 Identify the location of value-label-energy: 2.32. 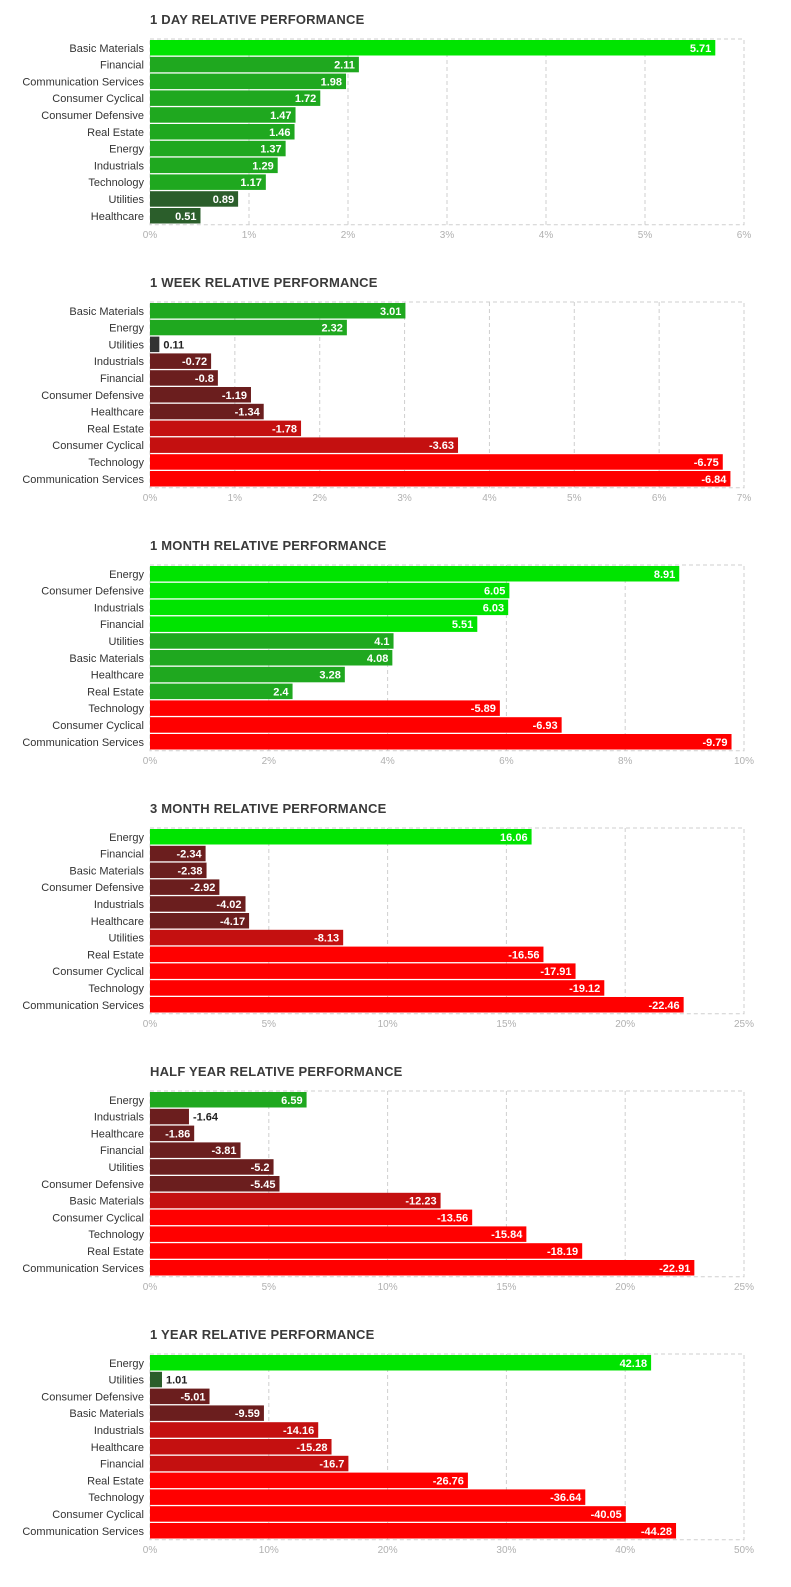
(331, 329).